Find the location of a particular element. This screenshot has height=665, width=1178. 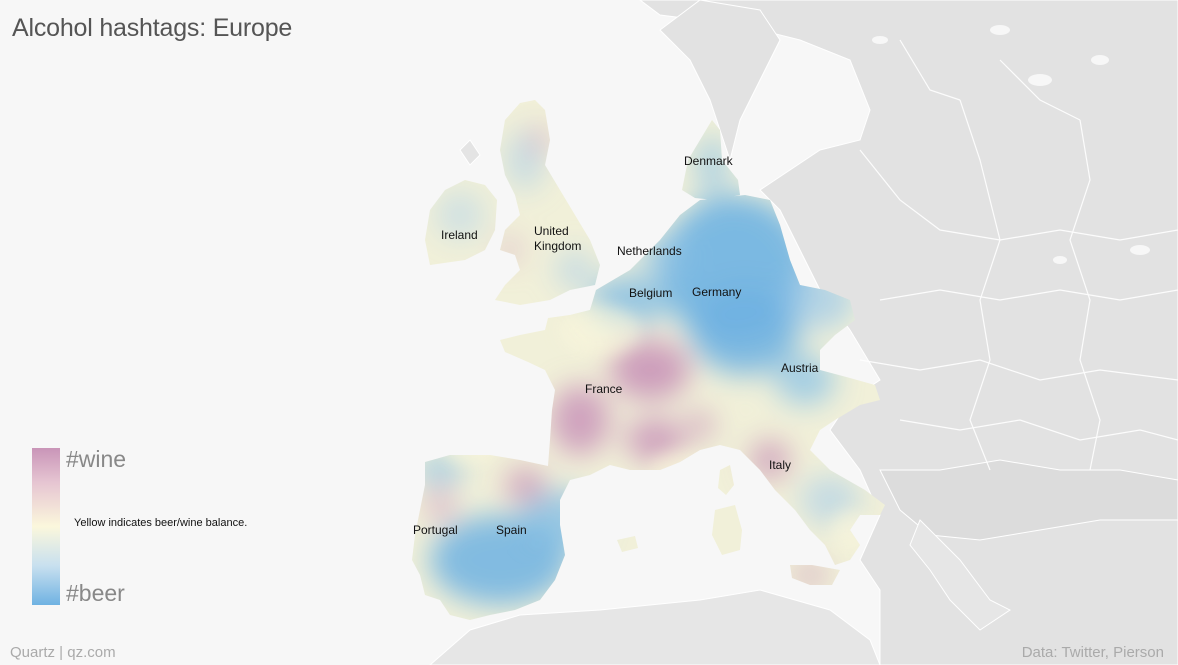

source-brand: Quartz | qz.com is located at coordinates (63, 652).